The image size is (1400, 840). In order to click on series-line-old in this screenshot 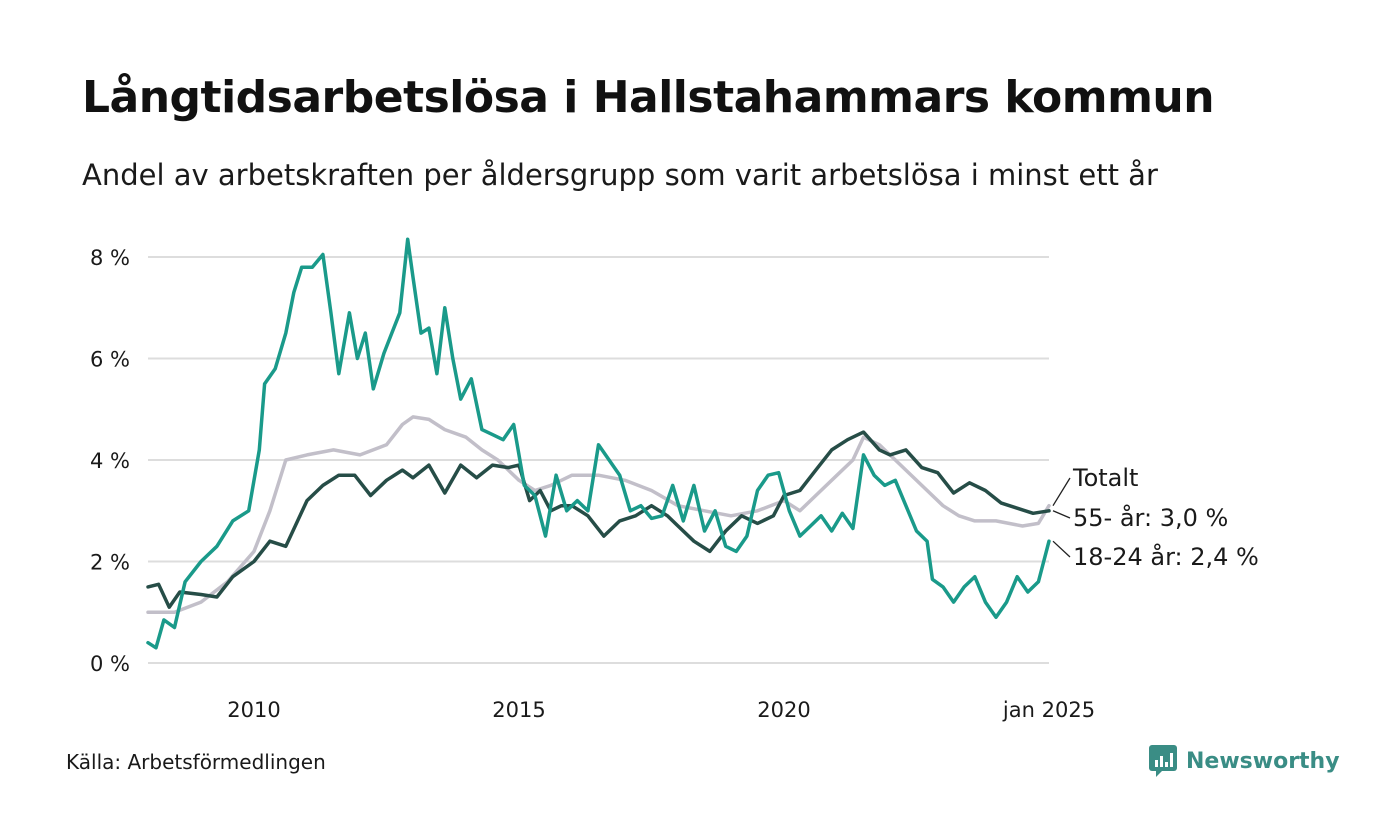, I will do `click(598, 519)`.